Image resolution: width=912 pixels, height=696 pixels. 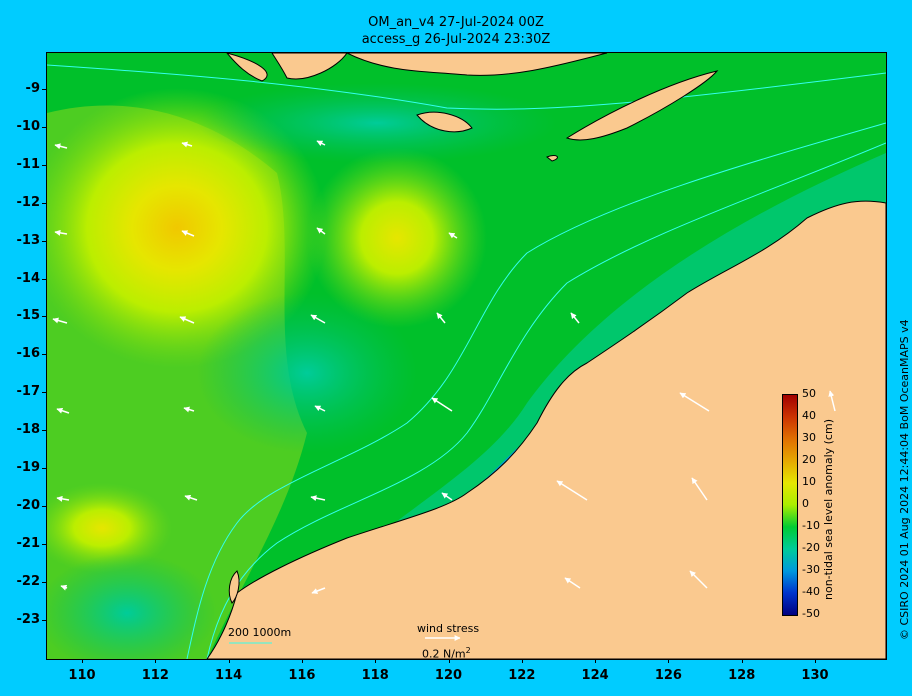 I want to click on colorbar-label: non-tidal sea level anomaly (cm), so click(x=828, y=509).